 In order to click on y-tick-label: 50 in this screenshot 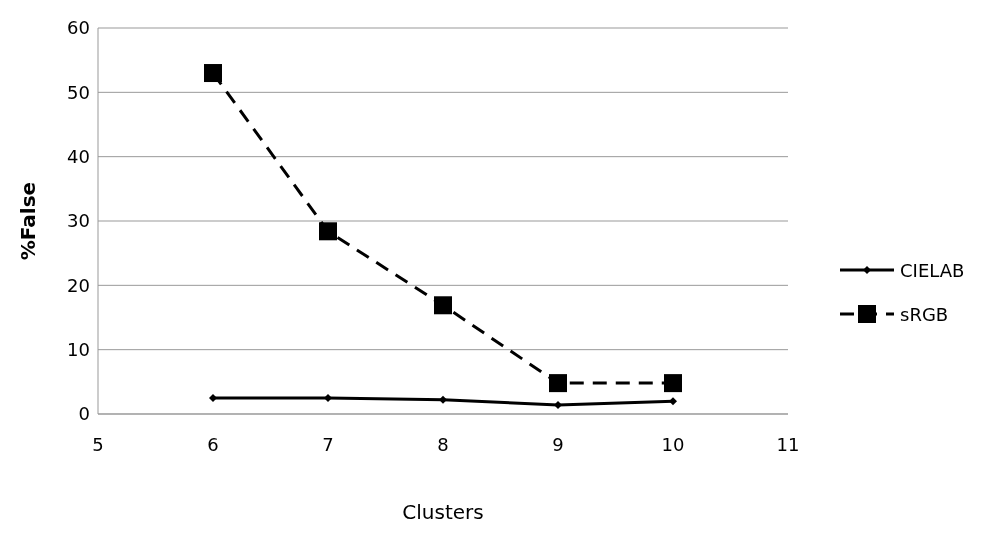, I will do `click(78, 92)`.